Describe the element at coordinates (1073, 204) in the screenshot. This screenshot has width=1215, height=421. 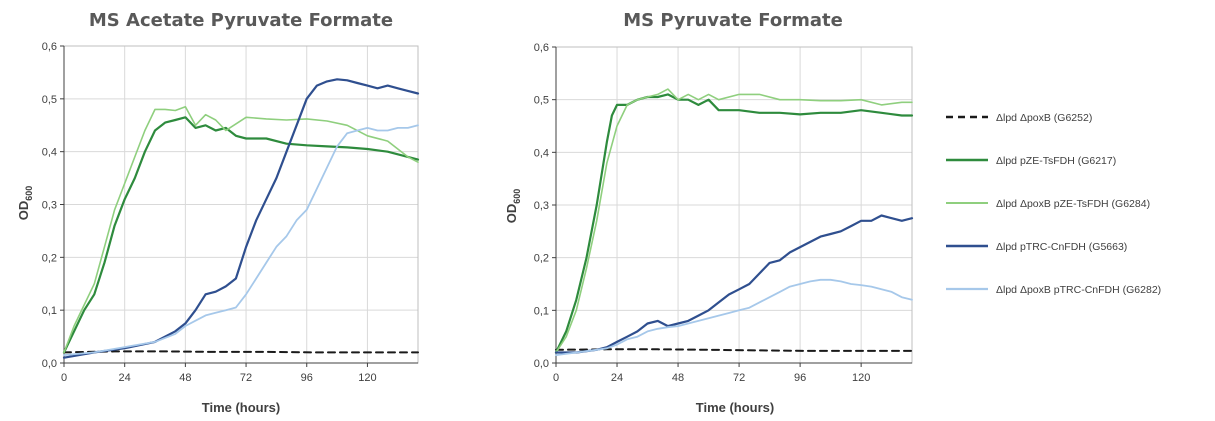
I see `legend-label: Δlpd ΔpoxB pZE-TsFDH (G6284)` at that location.